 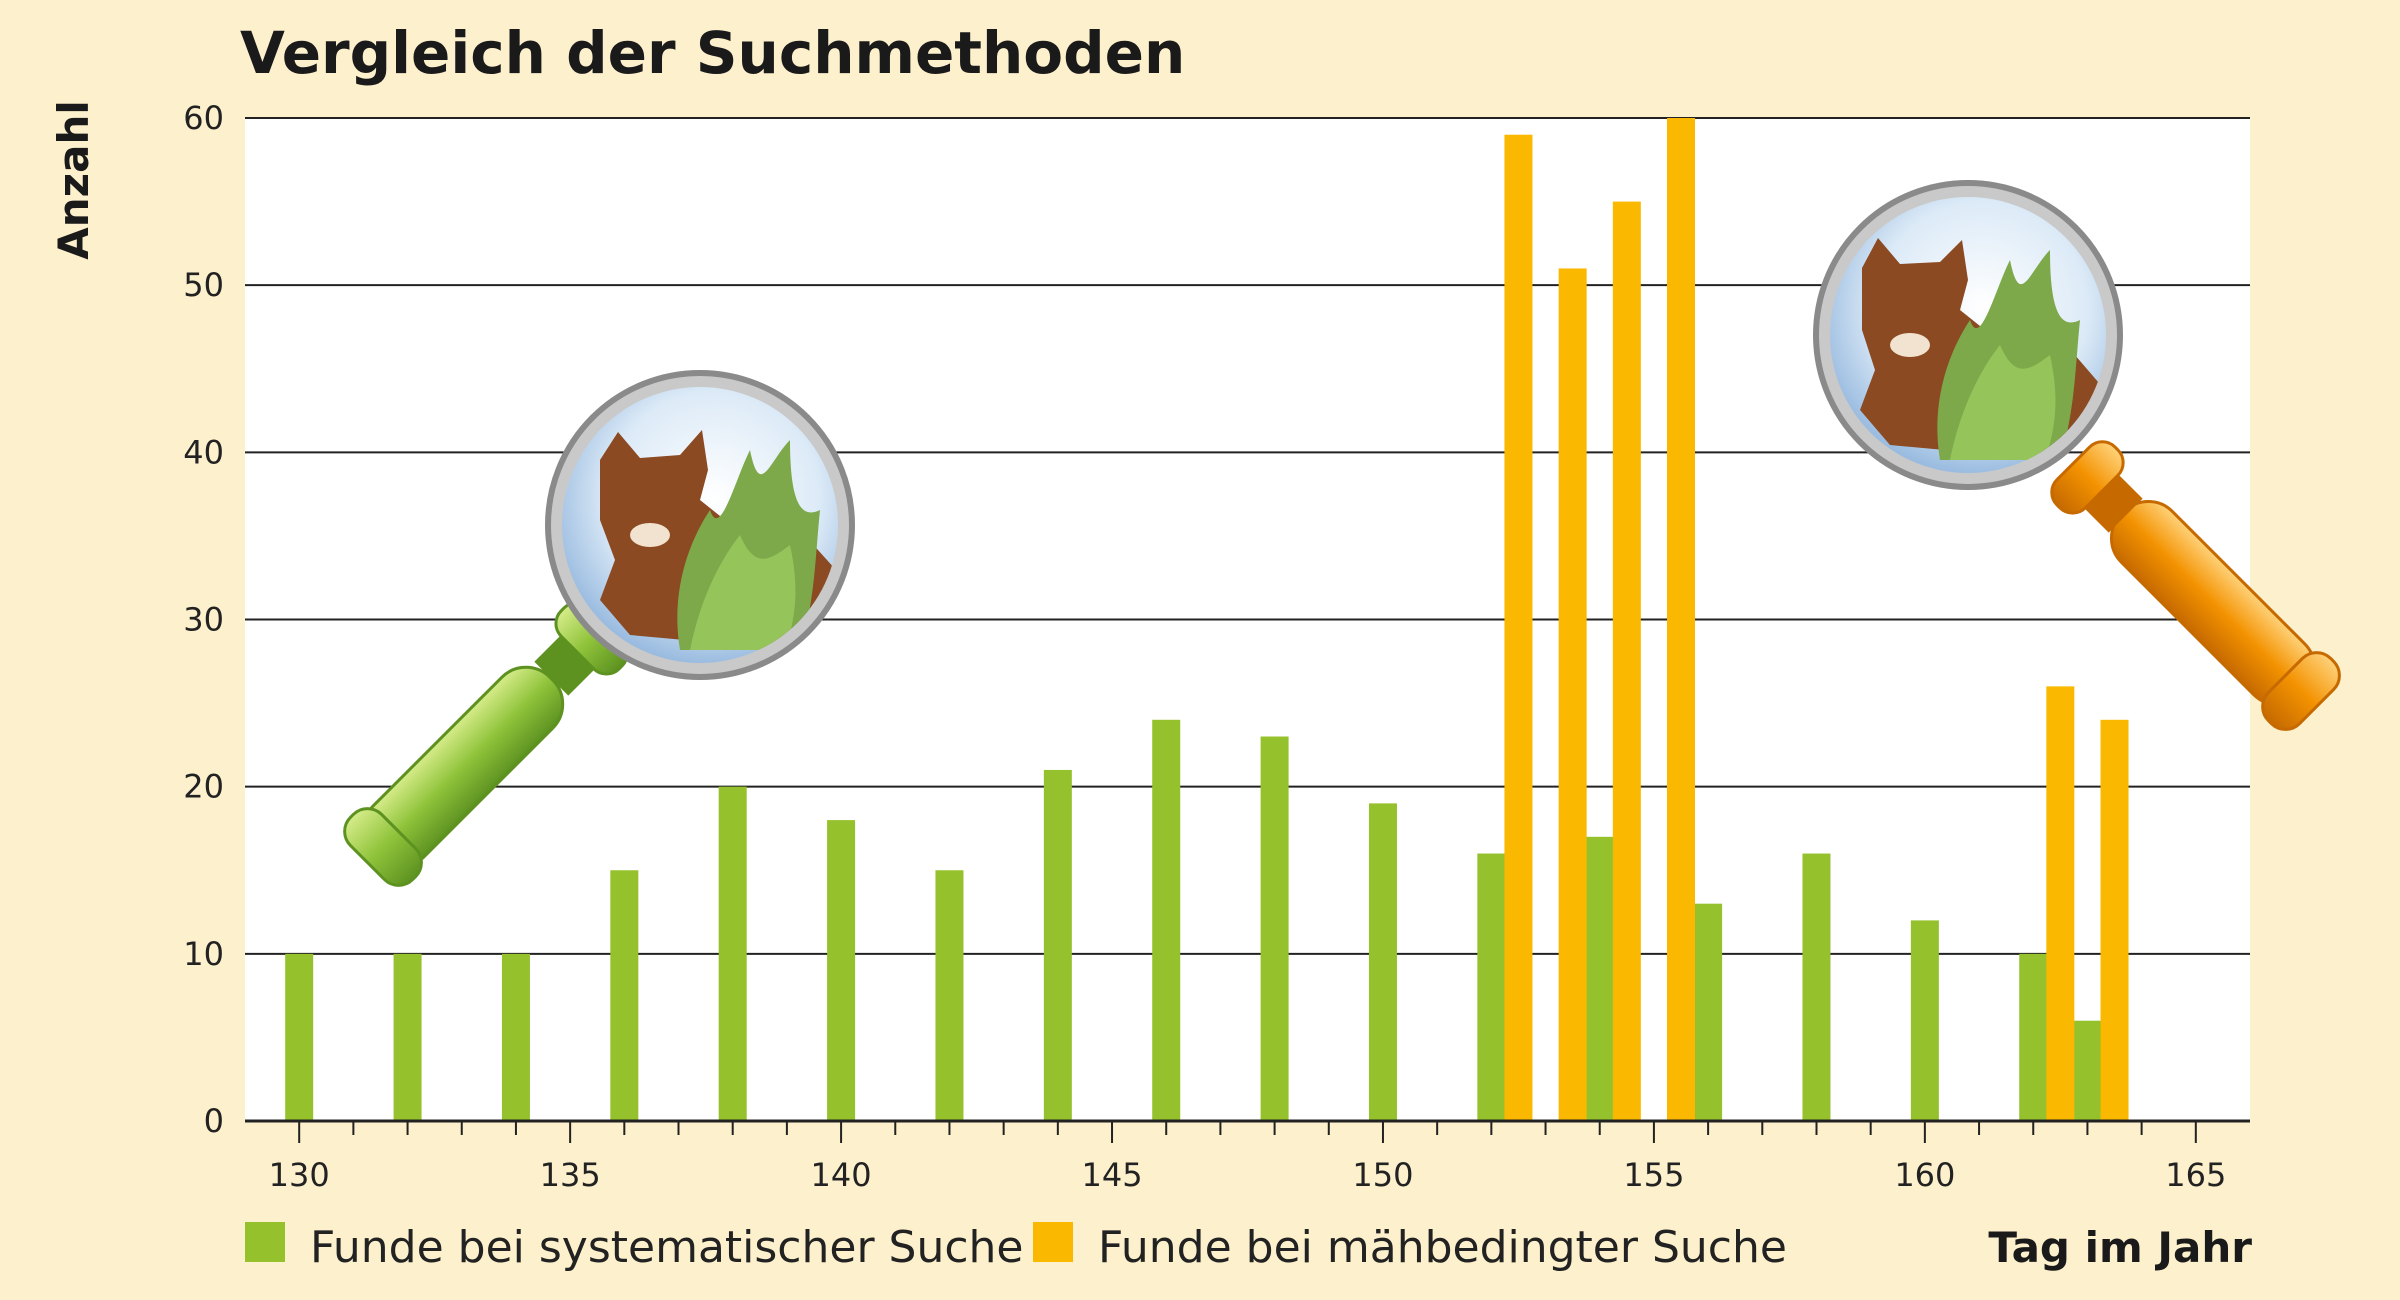 What do you see at coordinates (203, 452) in the screenshot?
I see `y-tick-label: 40` at bounding box center [203, 452].